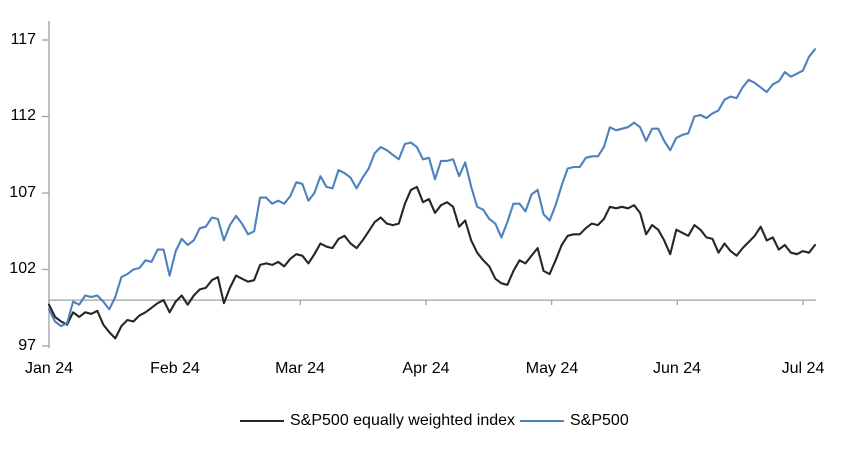  What do you see at coordinates (426, 368) in the screenshot?
I see `x-axis-label: Apr 24` at bounding box center [426, 368].